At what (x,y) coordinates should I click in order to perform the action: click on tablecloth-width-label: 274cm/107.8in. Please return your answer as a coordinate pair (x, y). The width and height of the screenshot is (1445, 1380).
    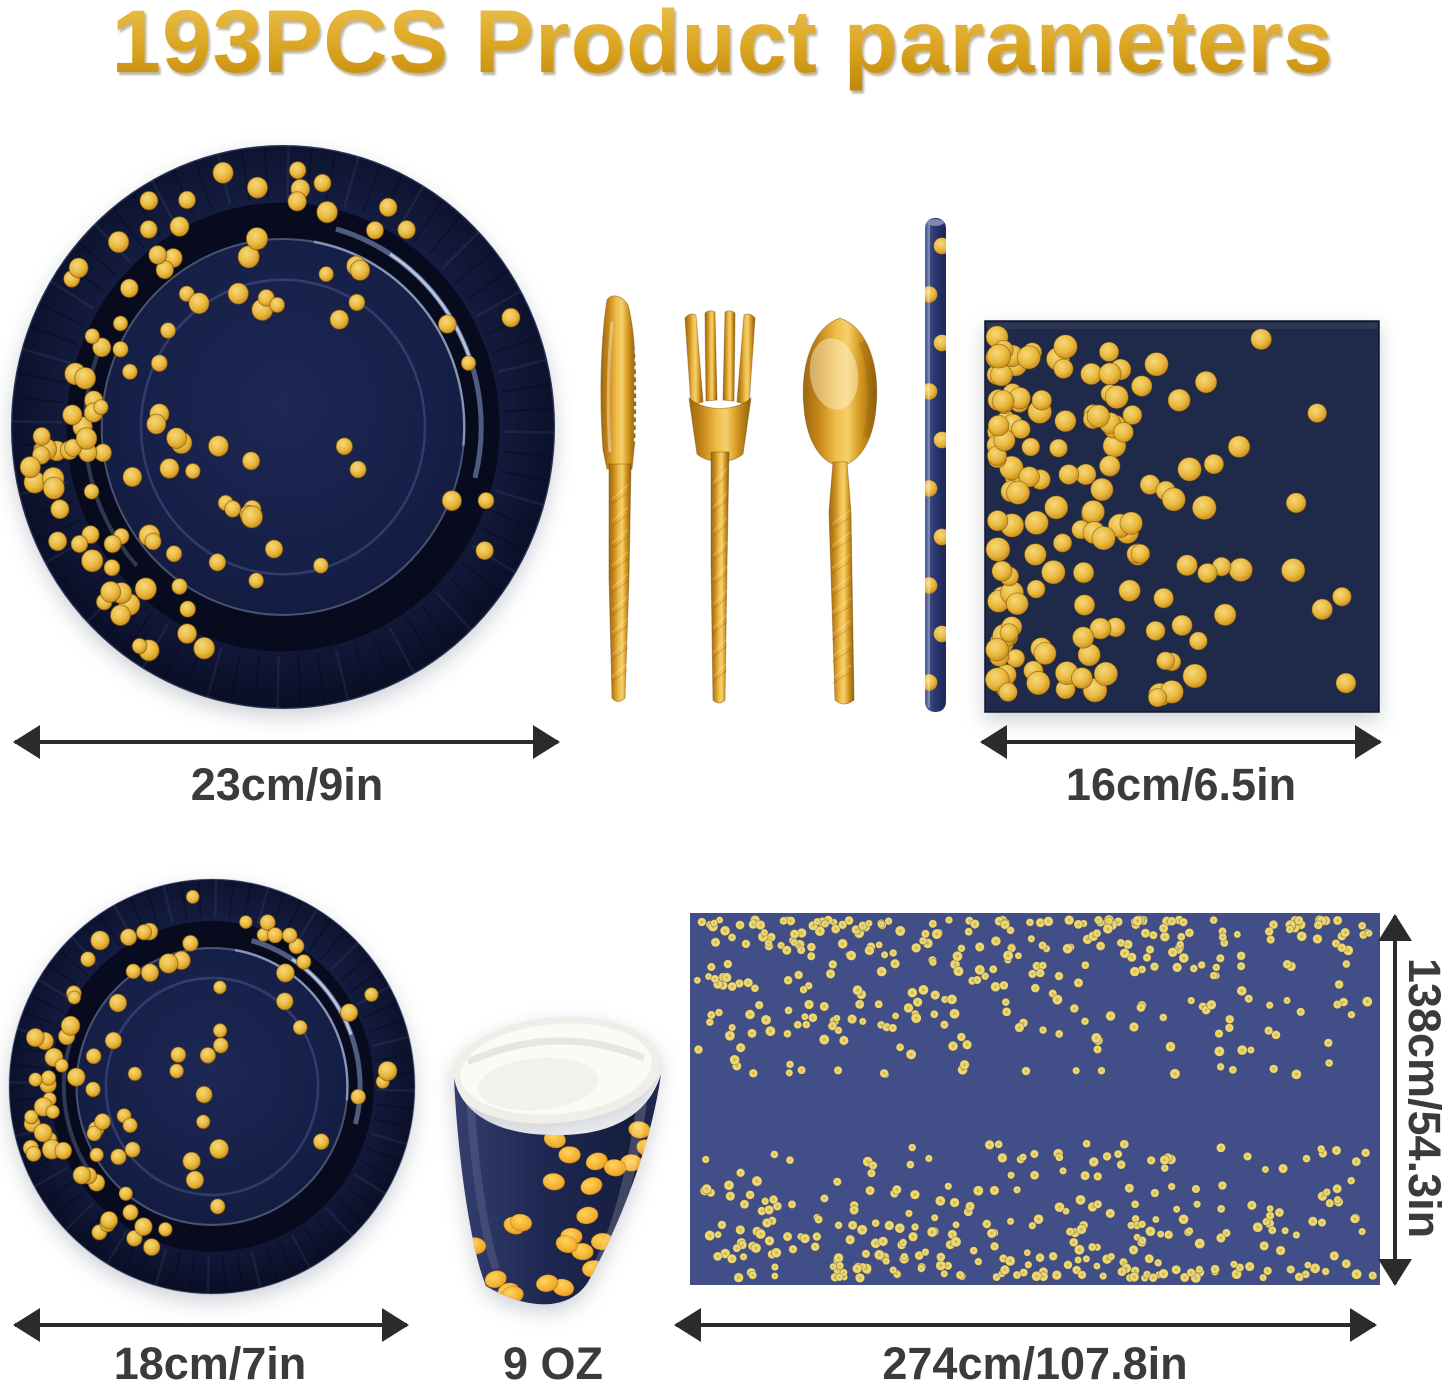
    Looking at the image, I should click on (1035, 1359).